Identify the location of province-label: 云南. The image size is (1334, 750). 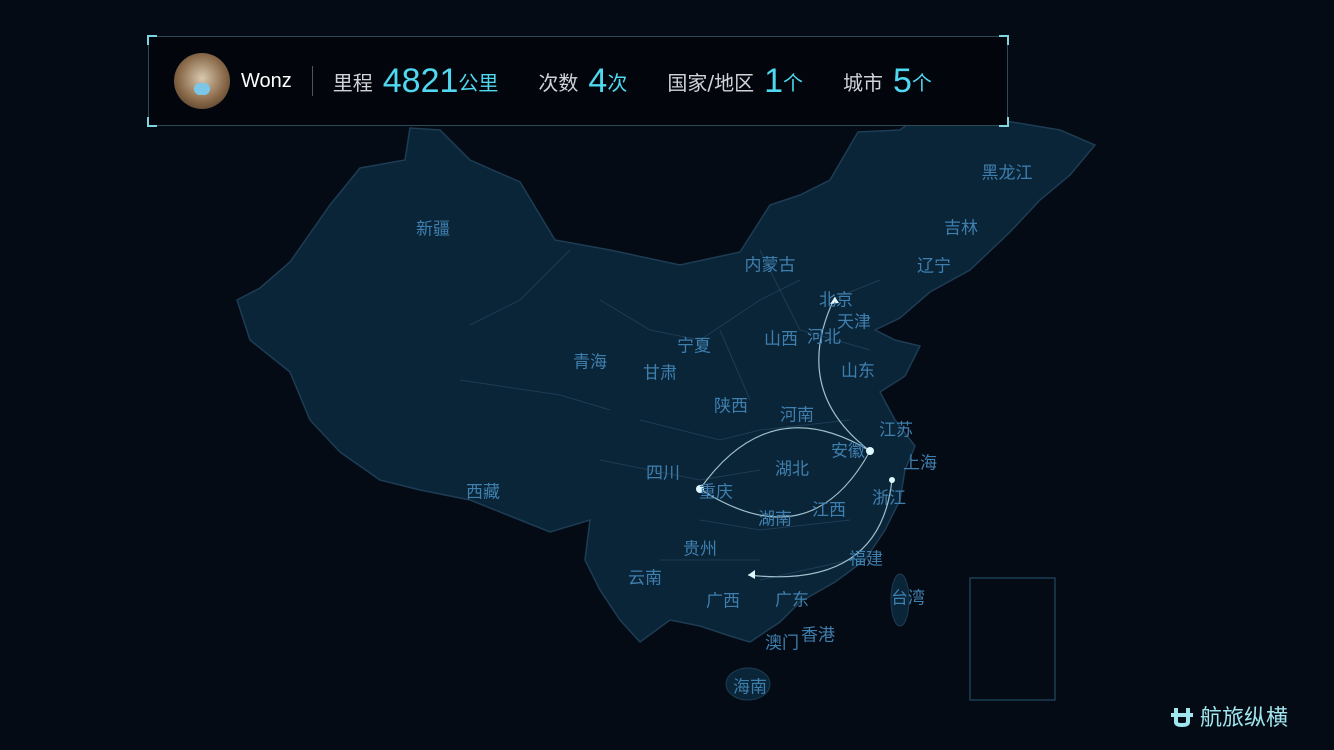
(645, 578).